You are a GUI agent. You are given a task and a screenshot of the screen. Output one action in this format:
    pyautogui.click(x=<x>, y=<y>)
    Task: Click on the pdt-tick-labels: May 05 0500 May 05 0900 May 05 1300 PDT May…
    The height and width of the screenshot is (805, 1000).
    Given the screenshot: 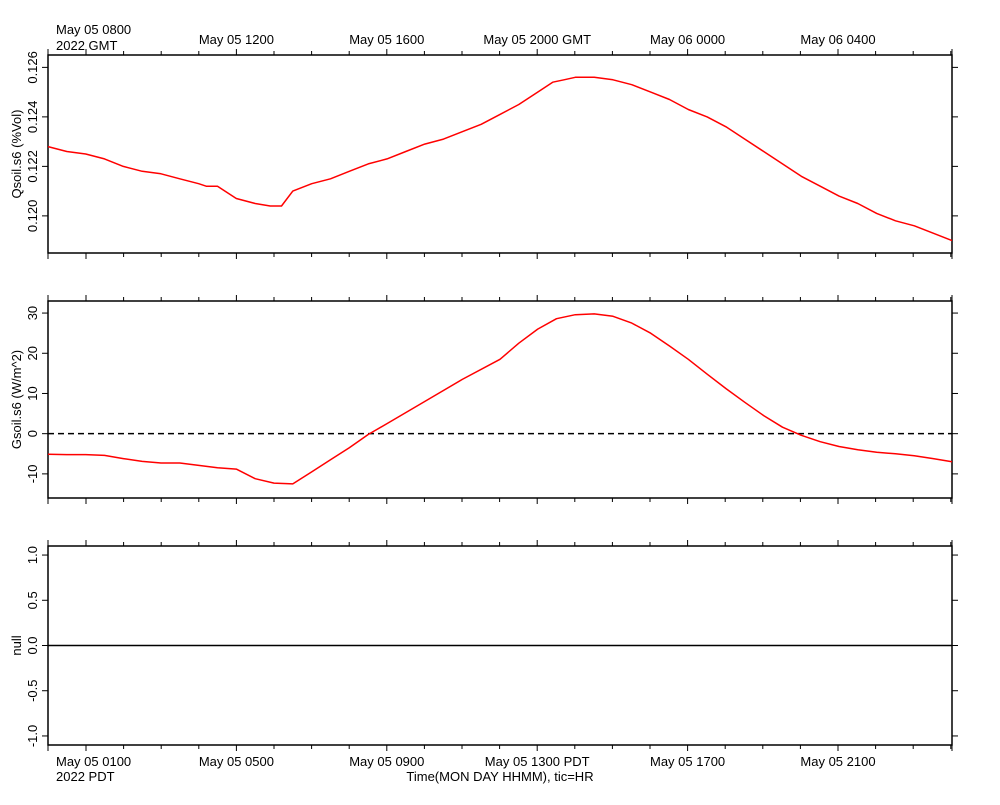 What is the action you would take?
    pyautogui.click(x=537, y=761)
    